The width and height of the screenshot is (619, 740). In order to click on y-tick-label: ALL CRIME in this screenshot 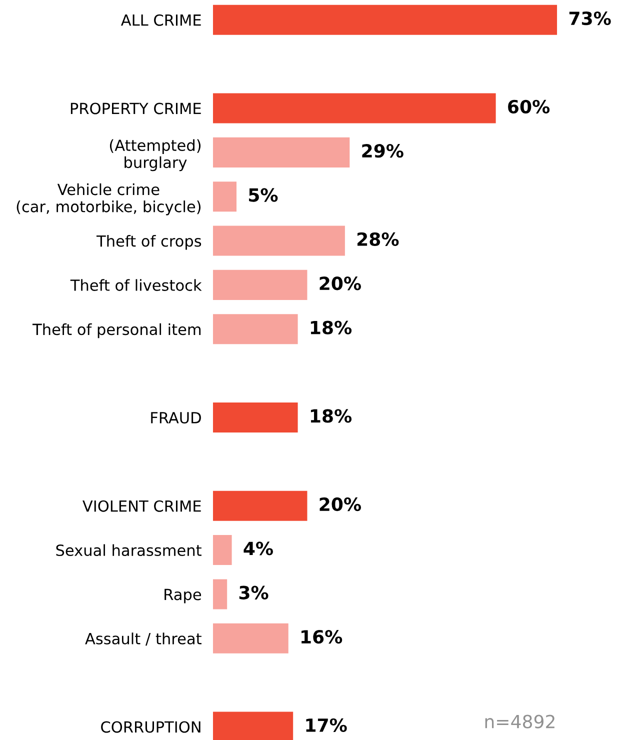, I will do `click(160, 20)`.